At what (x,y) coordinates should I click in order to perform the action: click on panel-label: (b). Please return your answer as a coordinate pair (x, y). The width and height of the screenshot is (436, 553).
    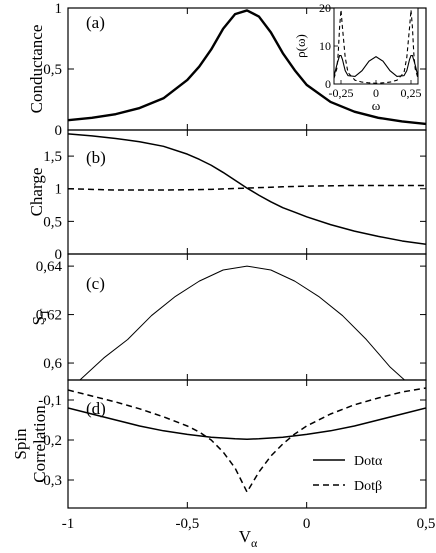
    Looking at the image, I should click on (96, 157).